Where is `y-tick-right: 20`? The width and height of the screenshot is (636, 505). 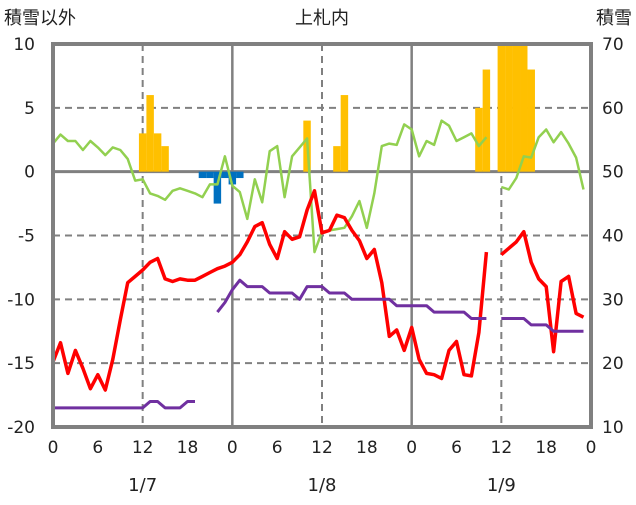
y-tick-right: 20 is located at coordinates (613, 364).